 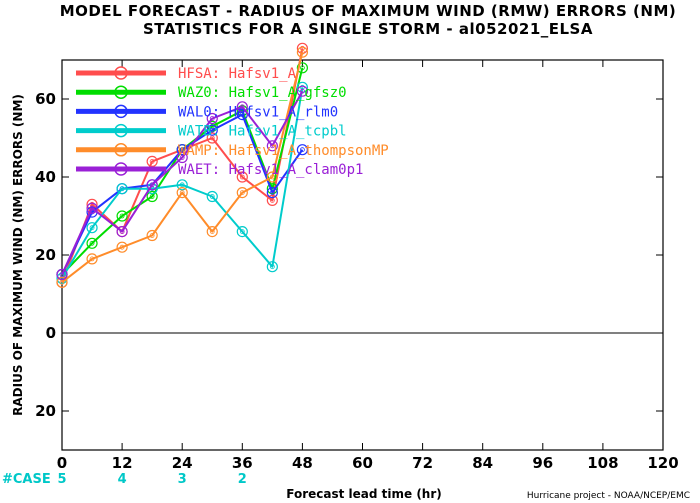 What do you see at coordinates (182, 463) in the screenshot?
I see `x-tick-label: 24` at bounding box center [182, 463].